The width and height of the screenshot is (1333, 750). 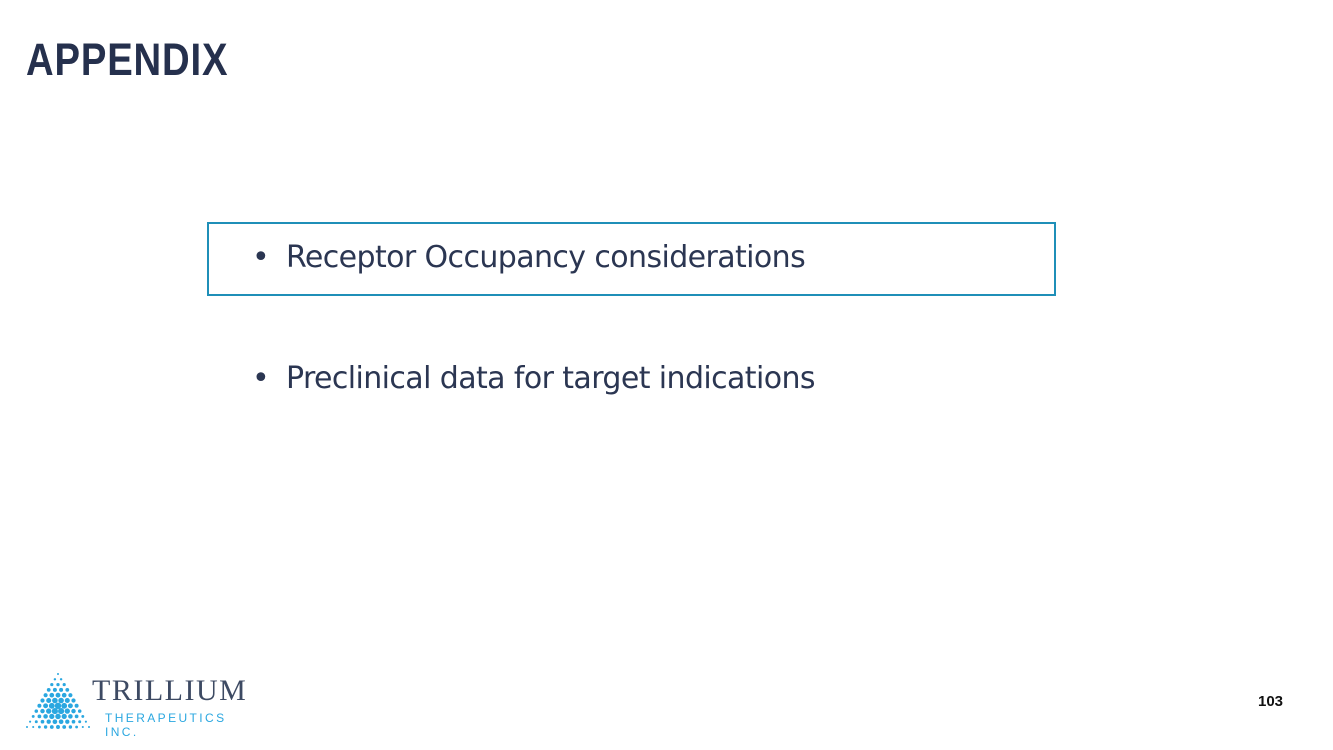 I want to click on company-logo: TRILLIUM THERAPEUTICS INC., so click(x=142, y=703).